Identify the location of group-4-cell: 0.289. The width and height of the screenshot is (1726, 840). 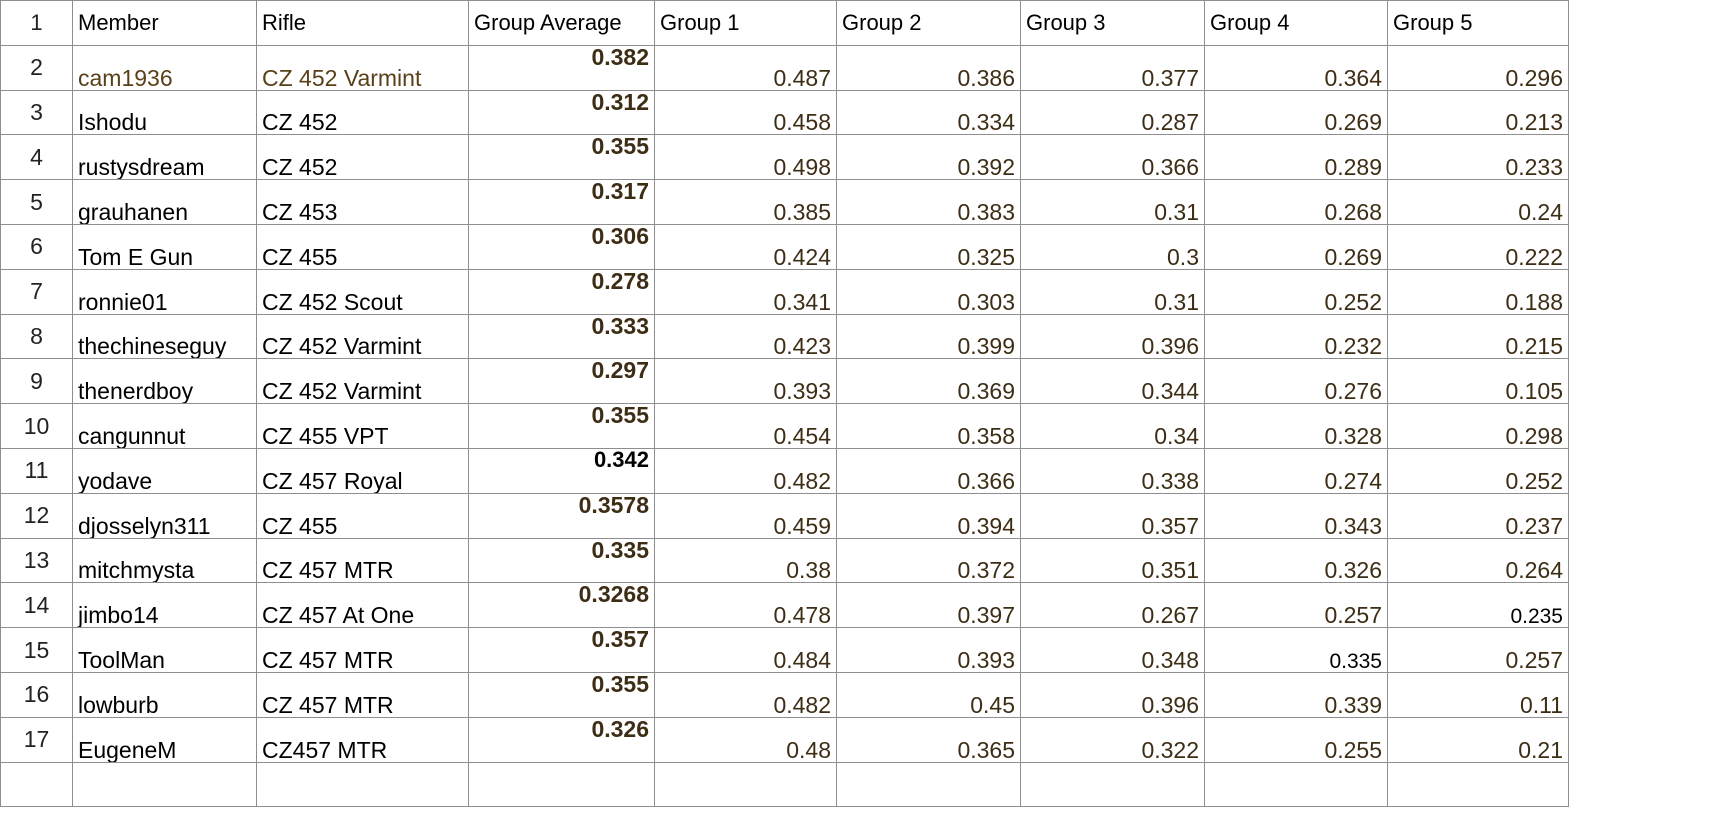
(1296, 157).